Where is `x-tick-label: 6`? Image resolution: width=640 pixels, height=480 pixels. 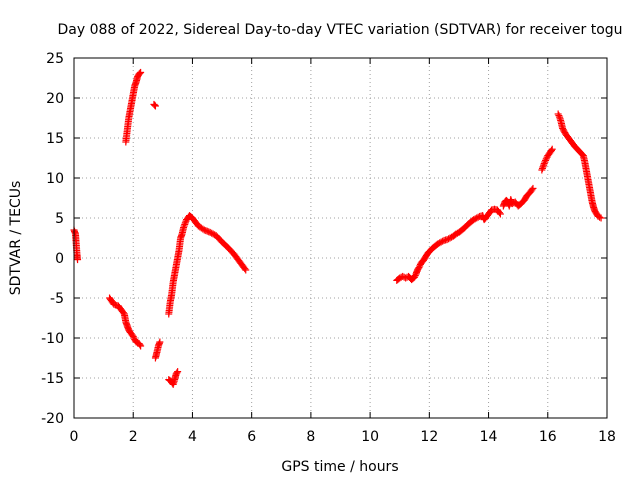
x-tick-label: 6 is located at coordinates (251, 437).